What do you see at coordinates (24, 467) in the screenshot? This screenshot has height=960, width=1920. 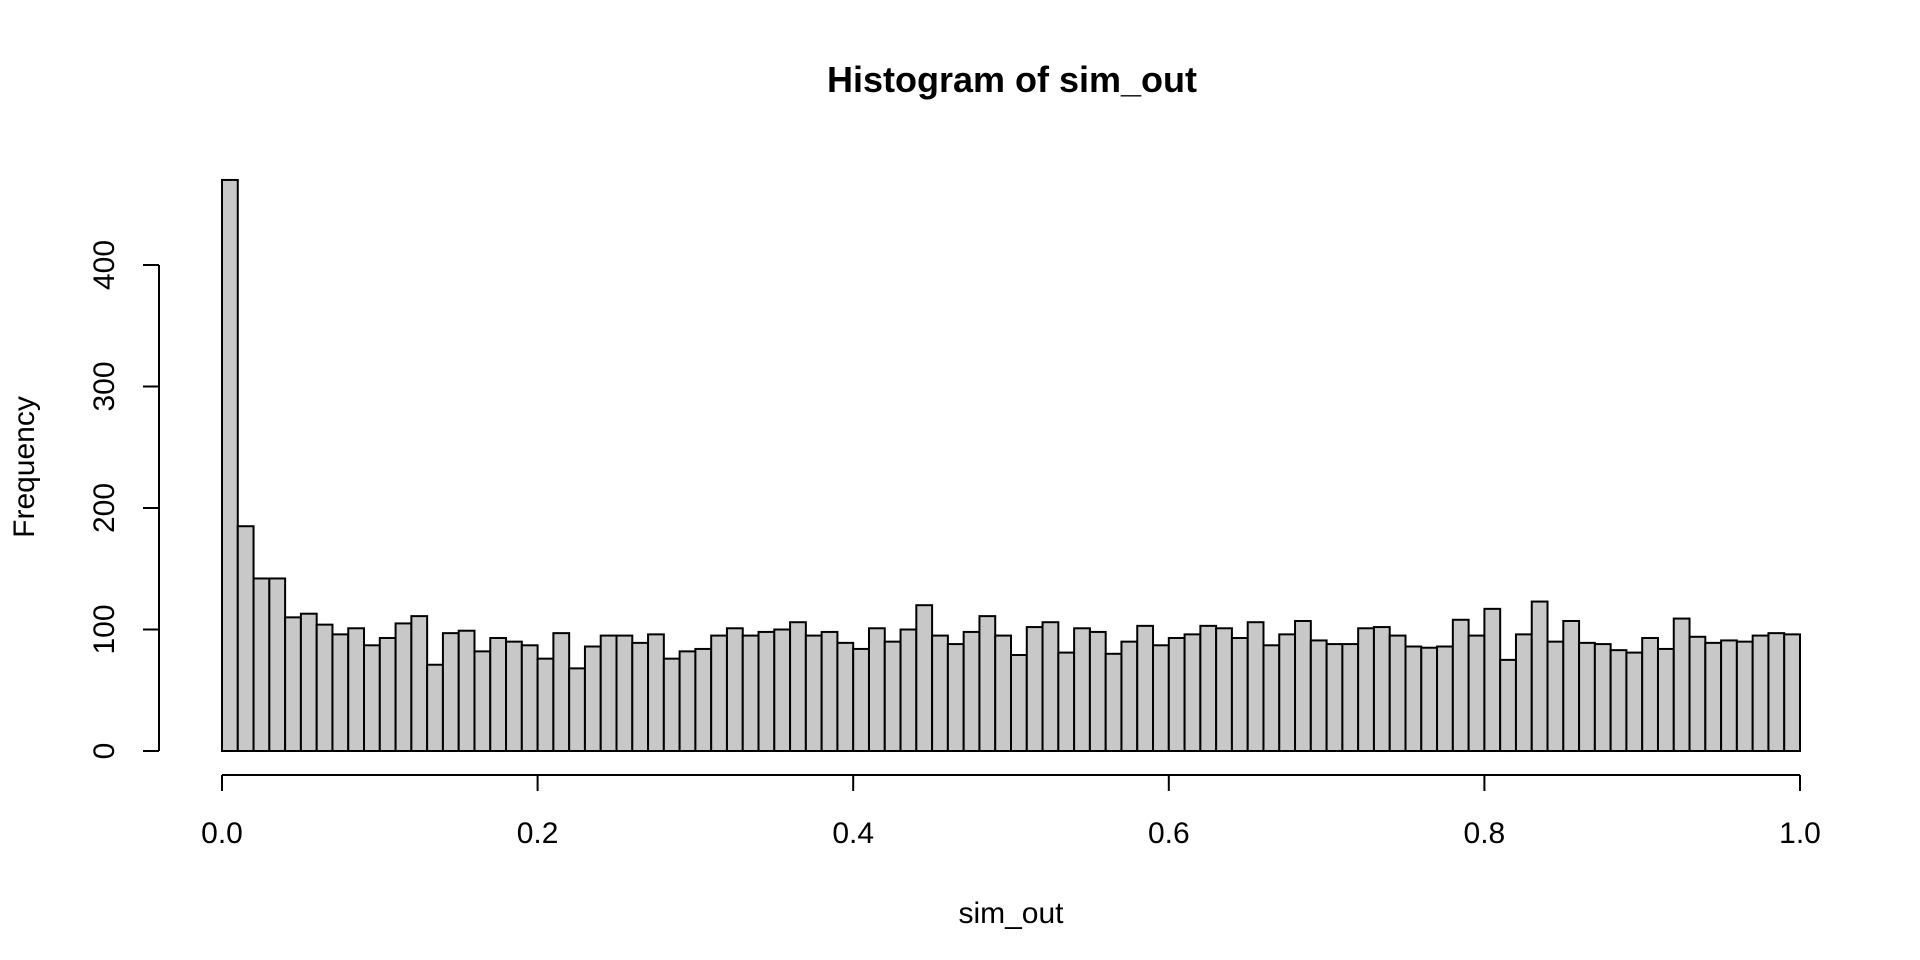 I see `y-axis-label: Frequency` at bounding box center [24, 467].